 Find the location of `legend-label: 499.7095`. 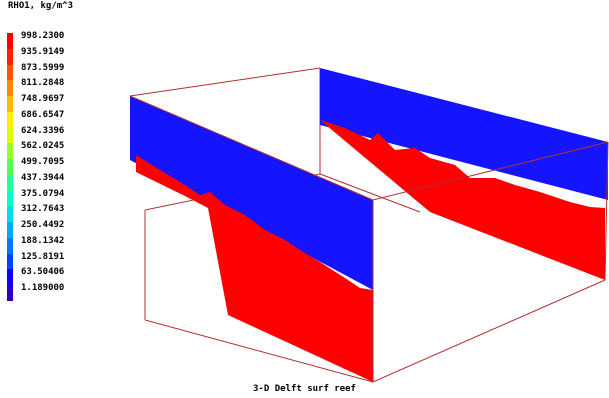

legend-label: 499.7095 is located at coordinates (43, 162).